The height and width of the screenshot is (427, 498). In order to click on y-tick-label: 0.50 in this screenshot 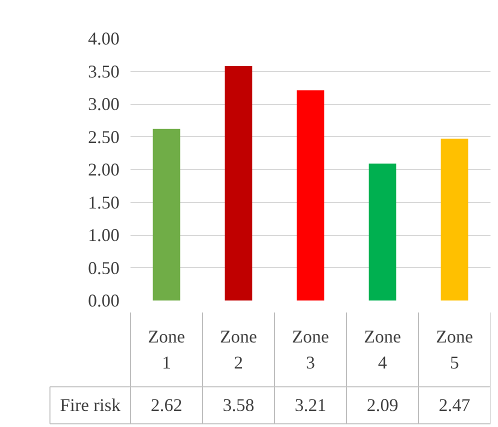, I will do `click(104, 268)`.